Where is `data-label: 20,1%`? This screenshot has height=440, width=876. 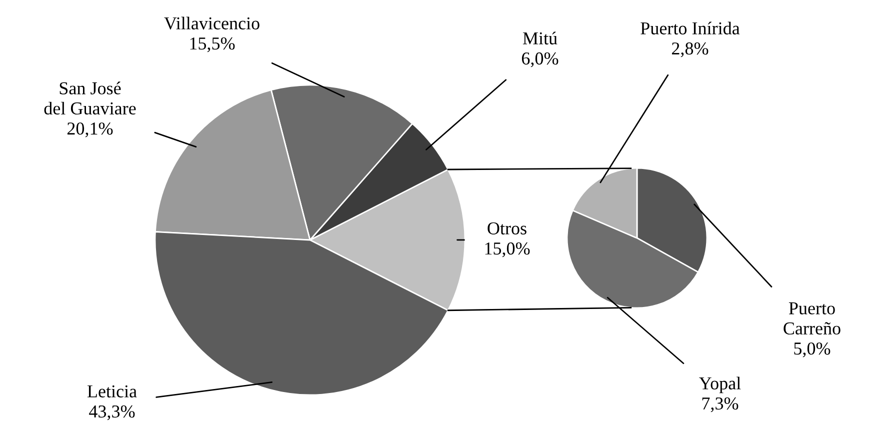
data-label: 20,1% is located at coordinates (90, 130).